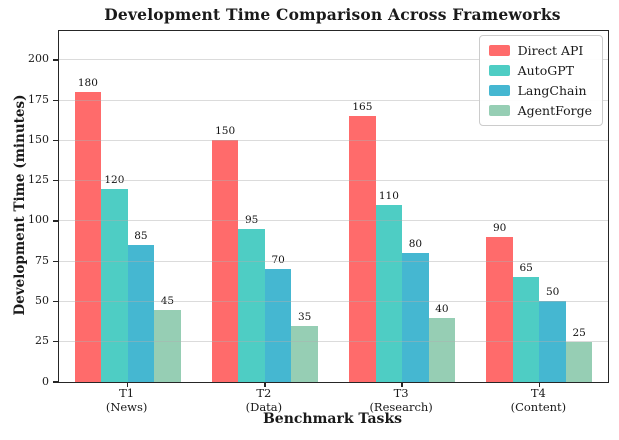 This screenshot has height=440, width=619. What do you see at coordinates (304, 353) in the screenshot?
I see `bar-agentforge-t2` at bounding box center [304, 353].